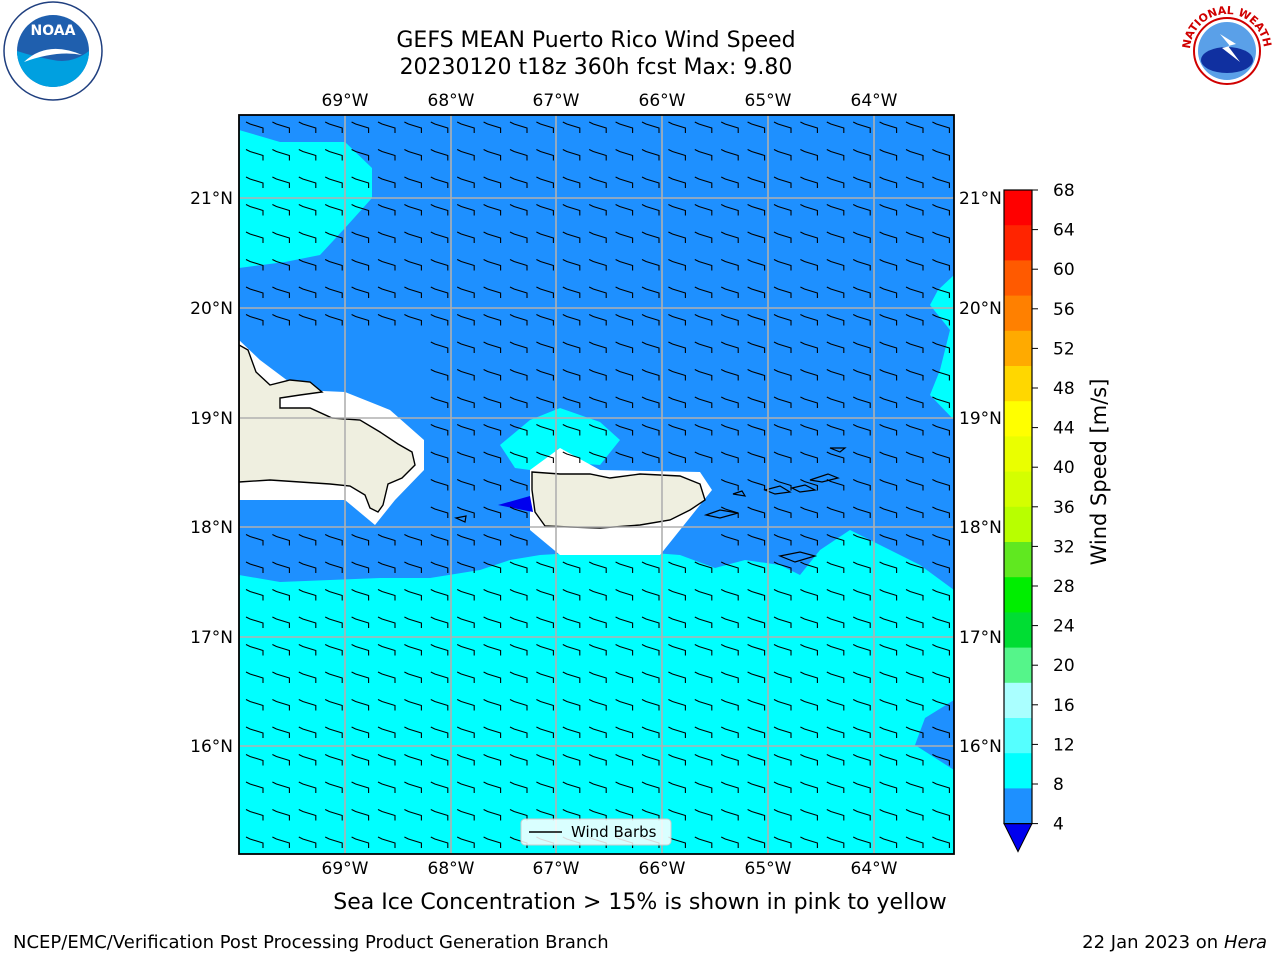  I want to click on colorbar-tick-label: 28, so click(1064, 587).